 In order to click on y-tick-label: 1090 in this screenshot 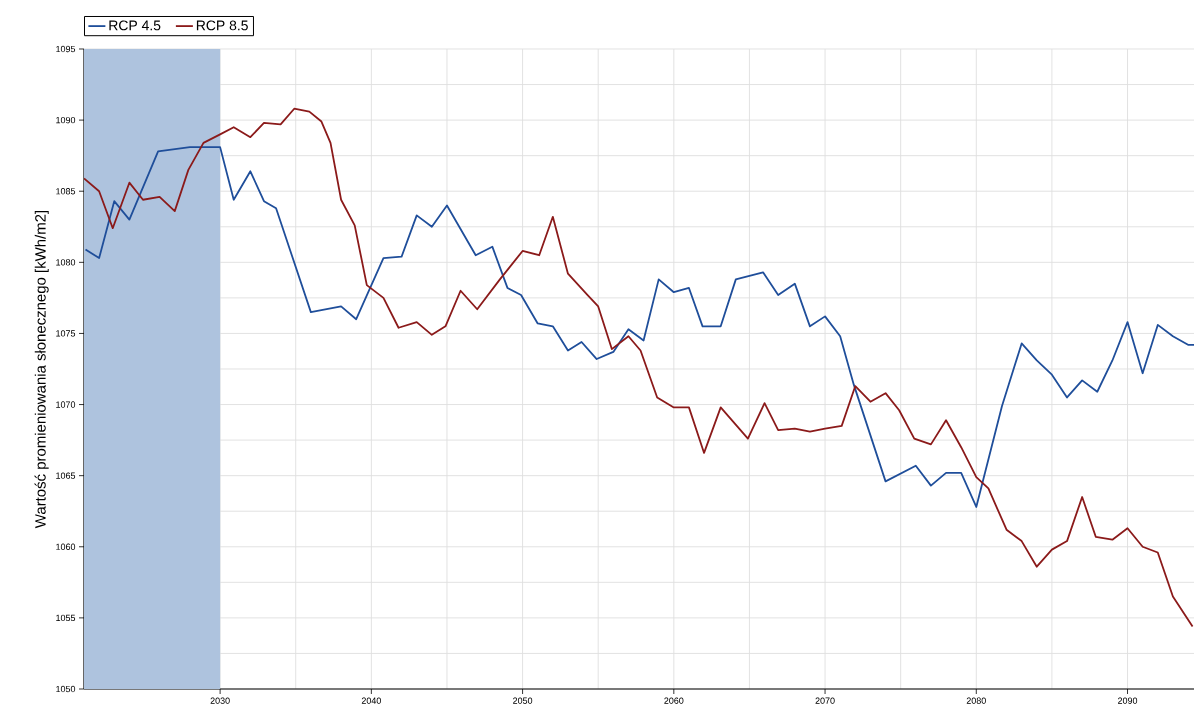, I will do `click(66, 120)`.